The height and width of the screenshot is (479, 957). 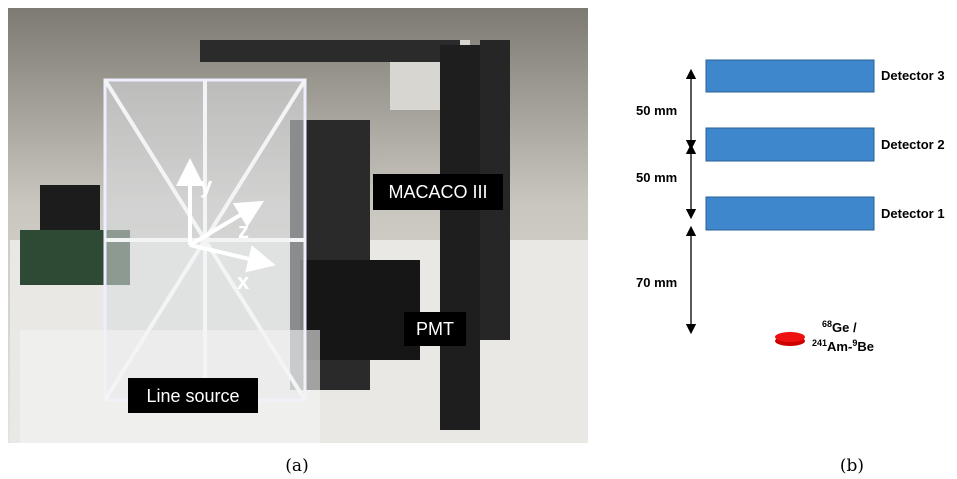 What do you see at coordinates (206, 185) in the screenshot?
I see `axis-label: y` at bounding box center [206, 185].